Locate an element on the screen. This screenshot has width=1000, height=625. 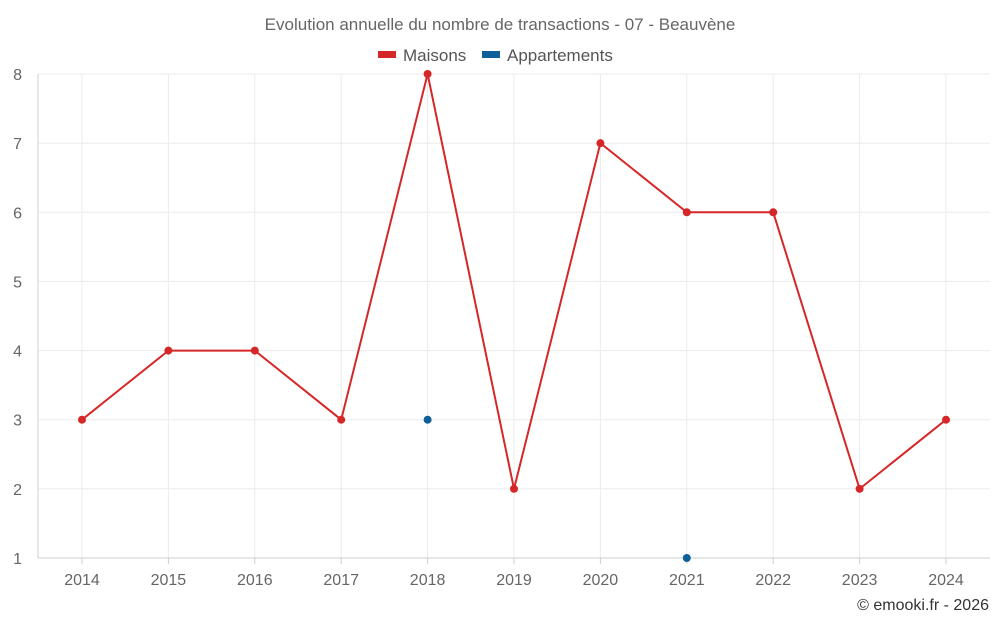
x-tick-label: 2020 is located at coordinates (601, 580).